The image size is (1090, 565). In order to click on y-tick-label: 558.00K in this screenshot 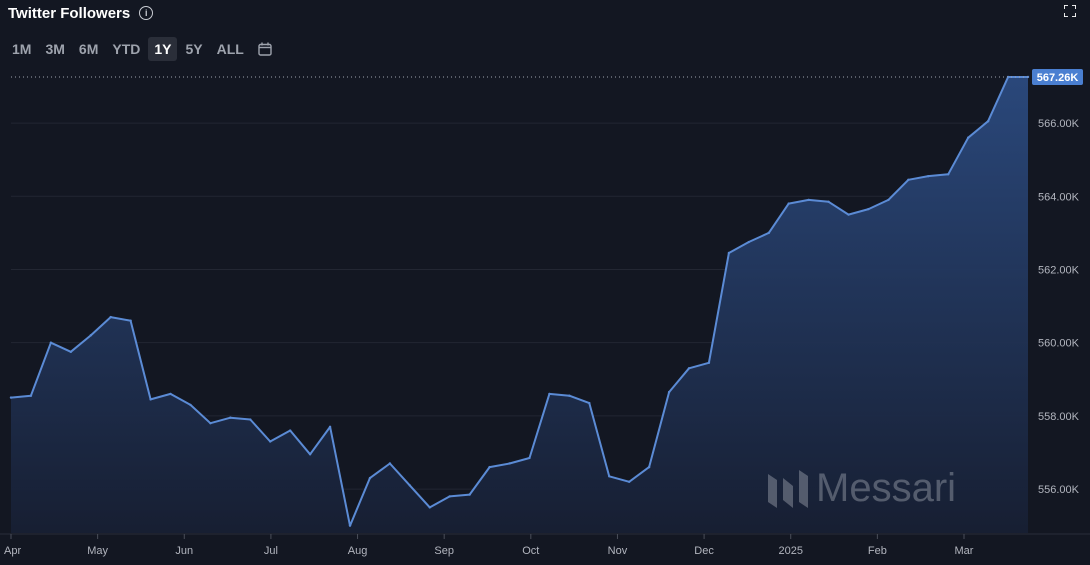, I will do `click(1059, 417)`.